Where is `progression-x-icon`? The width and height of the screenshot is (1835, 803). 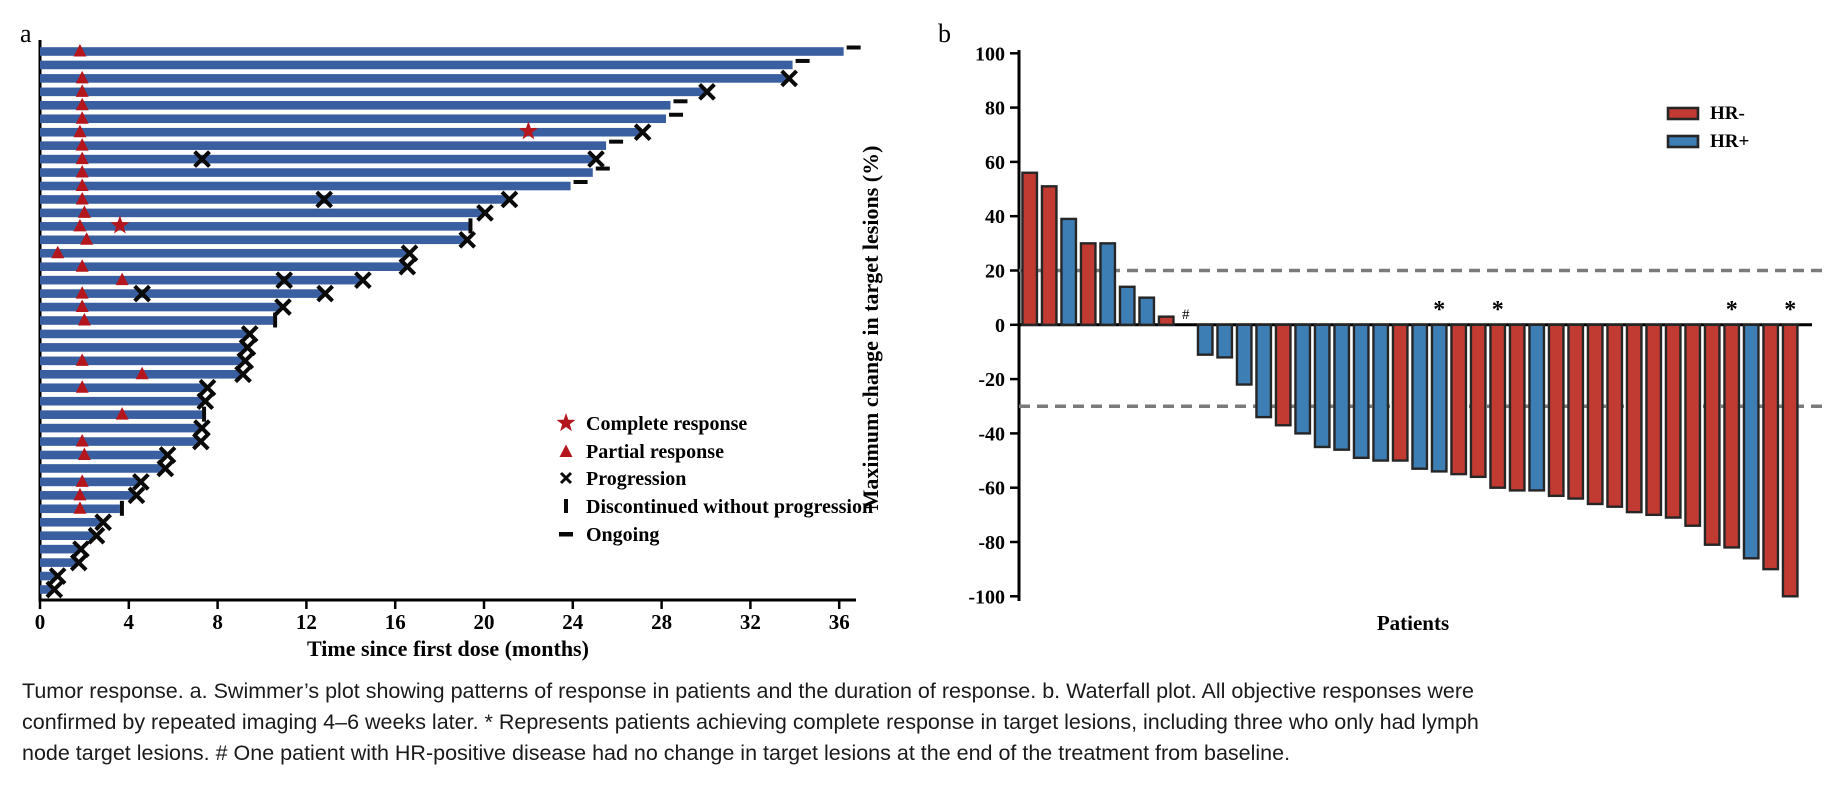 progression-x-icon is located at coordinates (566, 478).